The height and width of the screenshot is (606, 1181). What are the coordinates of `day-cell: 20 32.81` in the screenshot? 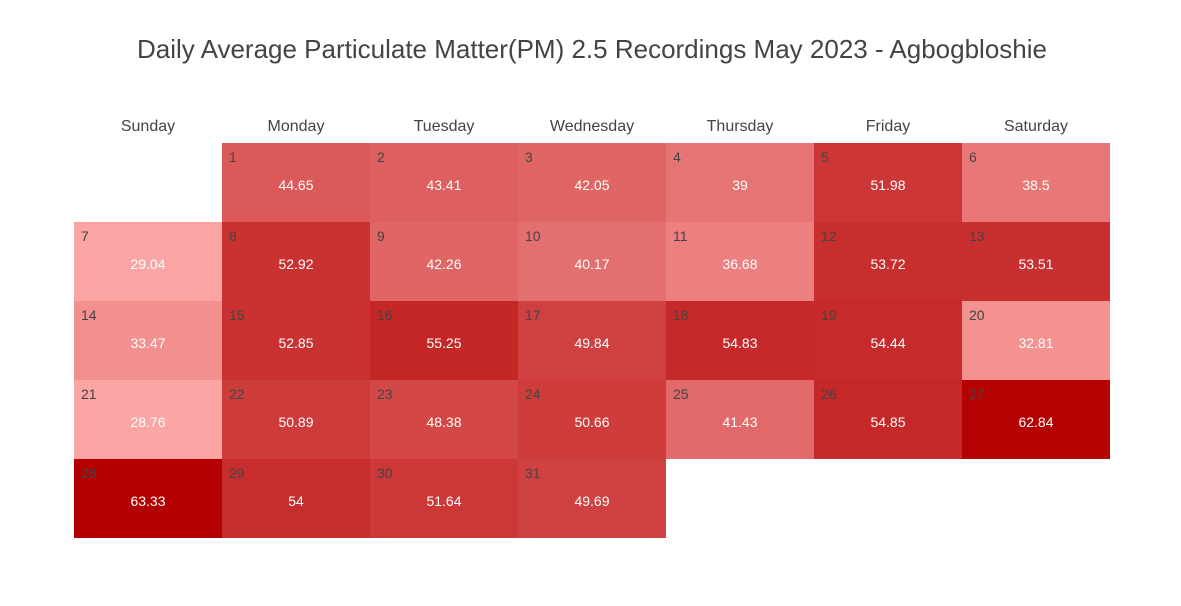 It's located at (1036, 340).